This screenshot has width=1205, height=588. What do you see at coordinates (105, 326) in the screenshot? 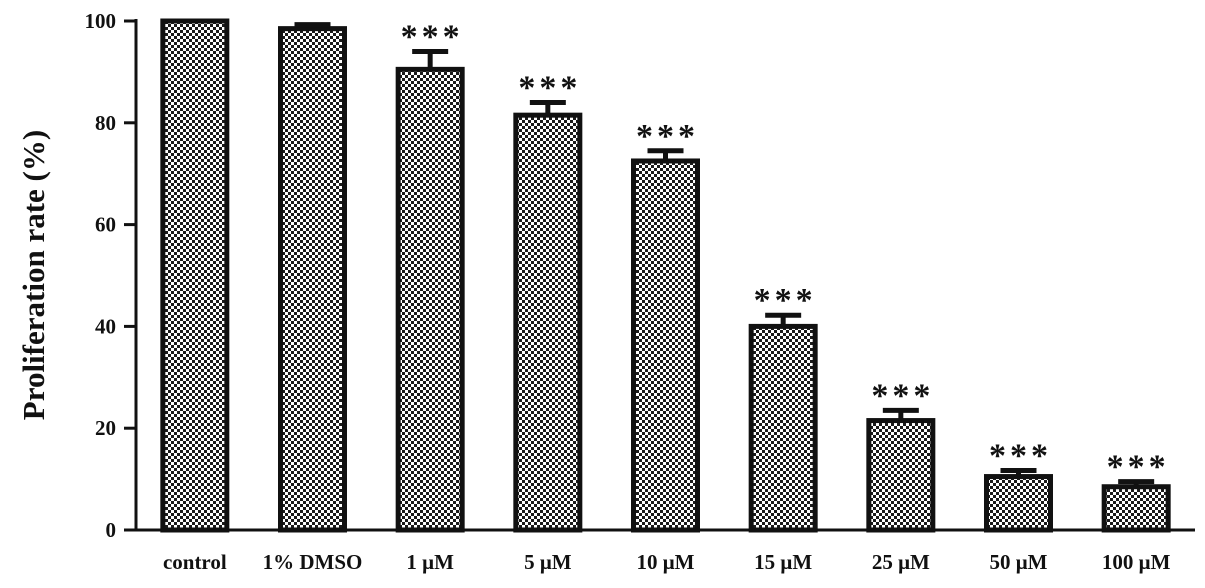
I see `y-tick-label: 40` at bounding box center [105, 326].